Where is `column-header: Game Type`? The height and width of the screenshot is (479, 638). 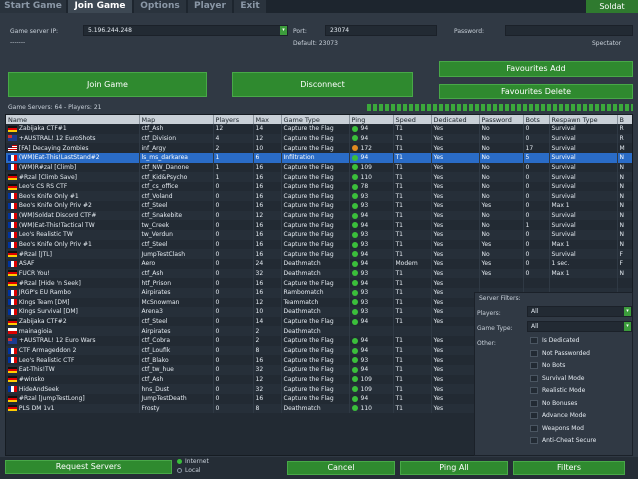 column-header: Game Type is located at coordinates (315, 119).